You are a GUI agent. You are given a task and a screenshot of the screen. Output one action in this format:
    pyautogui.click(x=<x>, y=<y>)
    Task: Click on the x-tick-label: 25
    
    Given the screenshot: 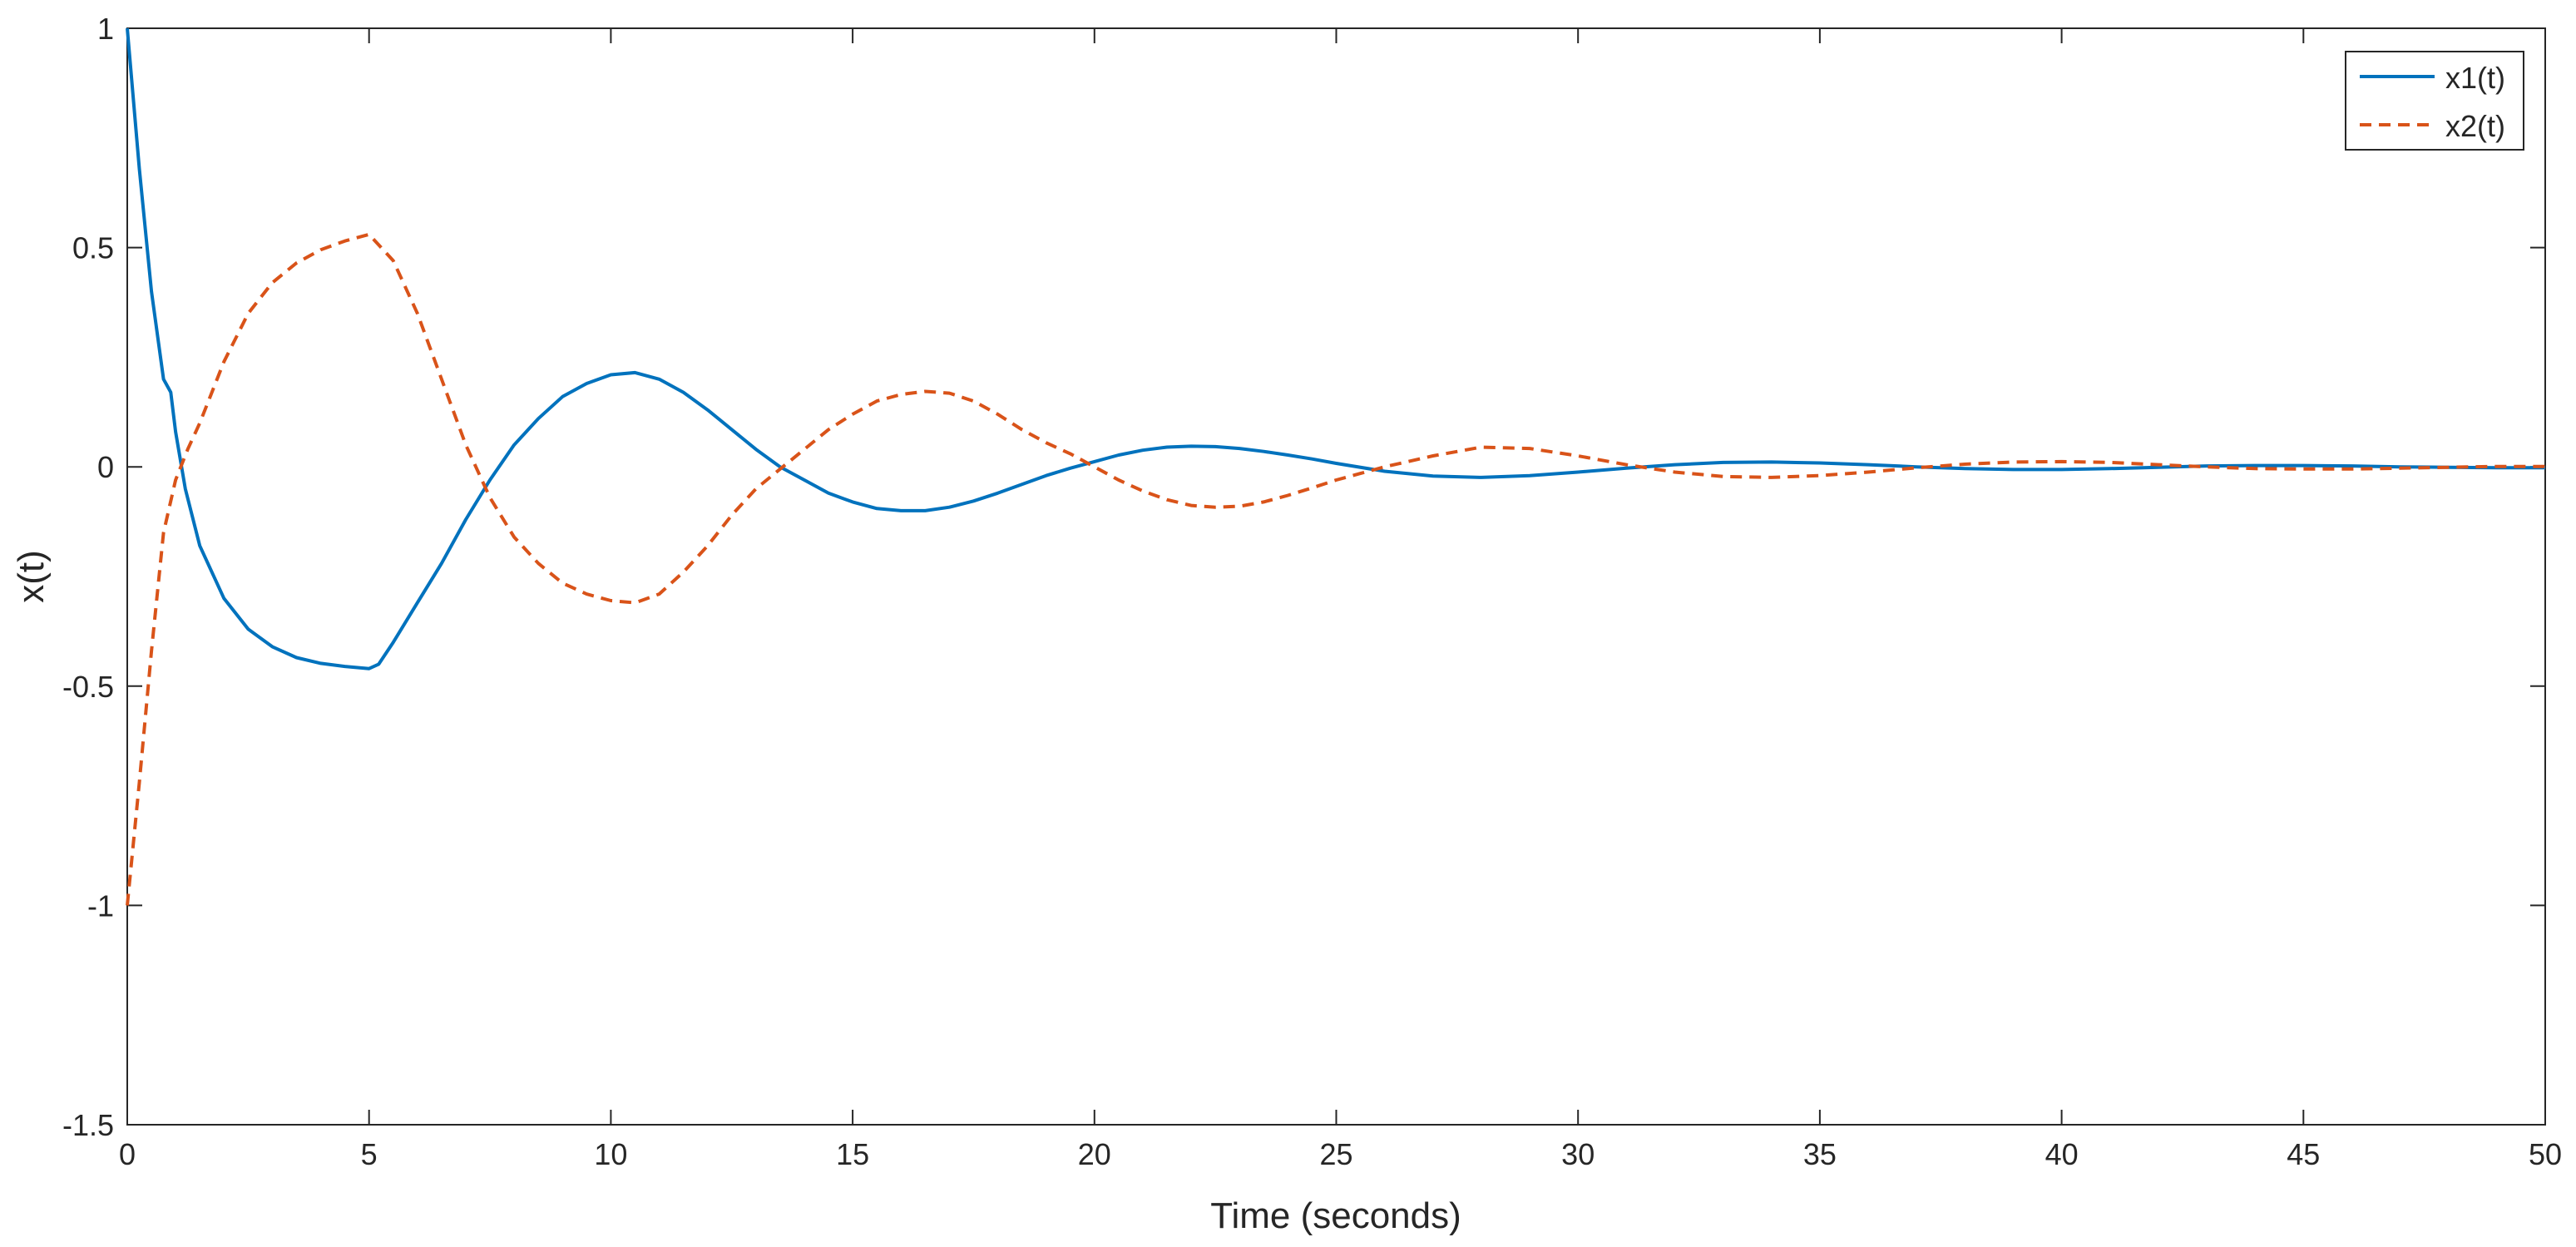 What is the action you would take?
    pyautogui.click(x=1335, y=1154)
    